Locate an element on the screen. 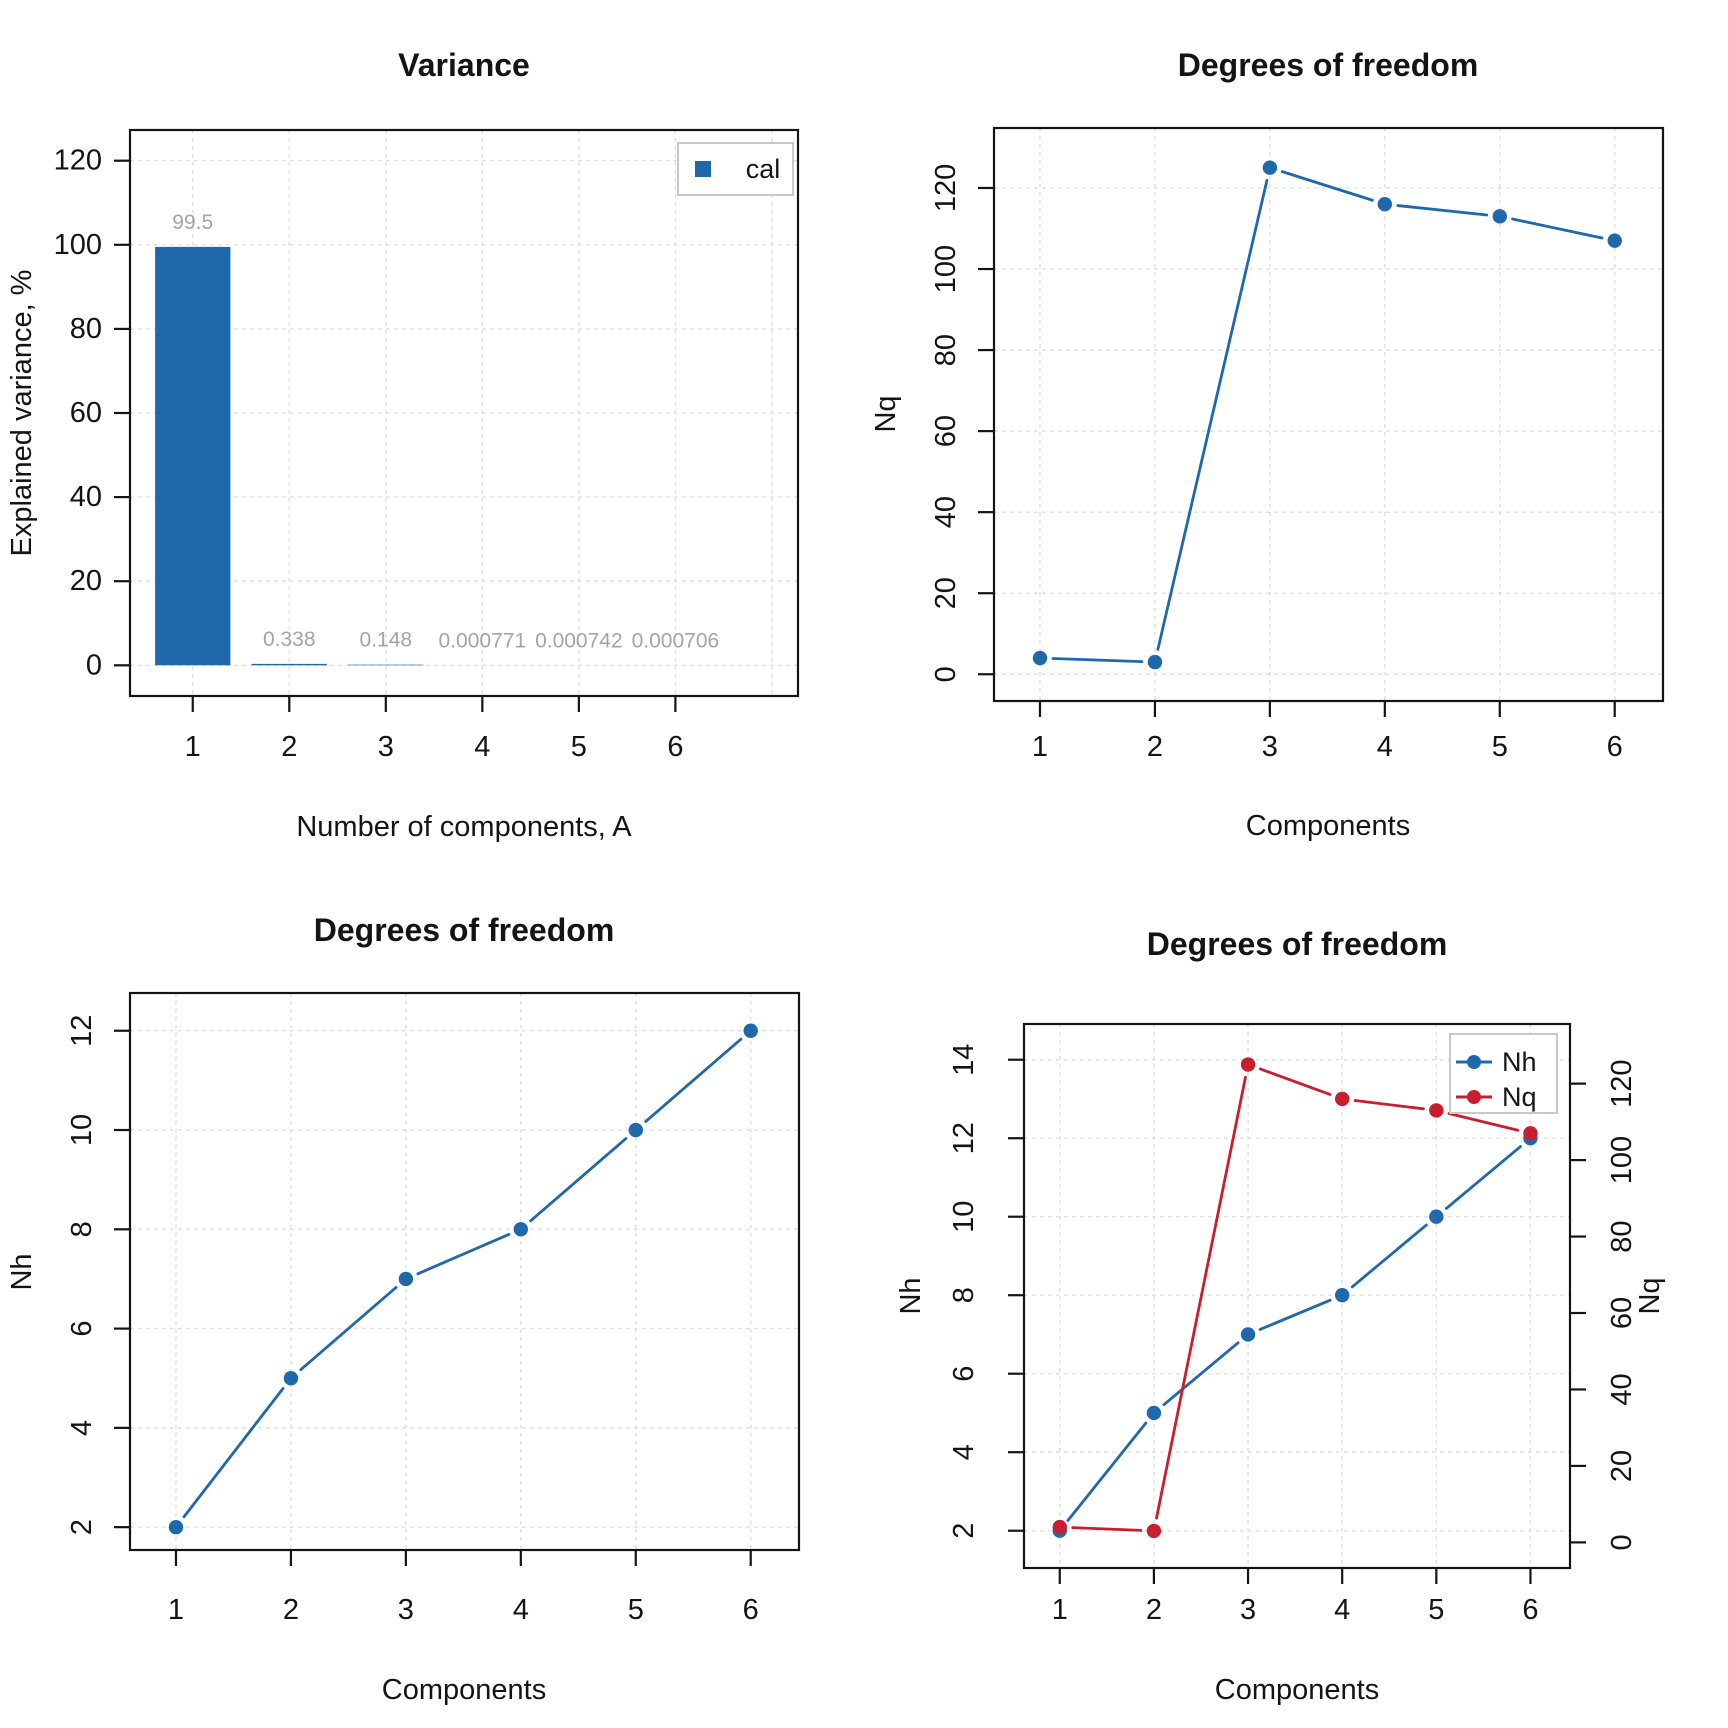  y-right-axis-title: Nq is located at coordinates (1650, 1295).